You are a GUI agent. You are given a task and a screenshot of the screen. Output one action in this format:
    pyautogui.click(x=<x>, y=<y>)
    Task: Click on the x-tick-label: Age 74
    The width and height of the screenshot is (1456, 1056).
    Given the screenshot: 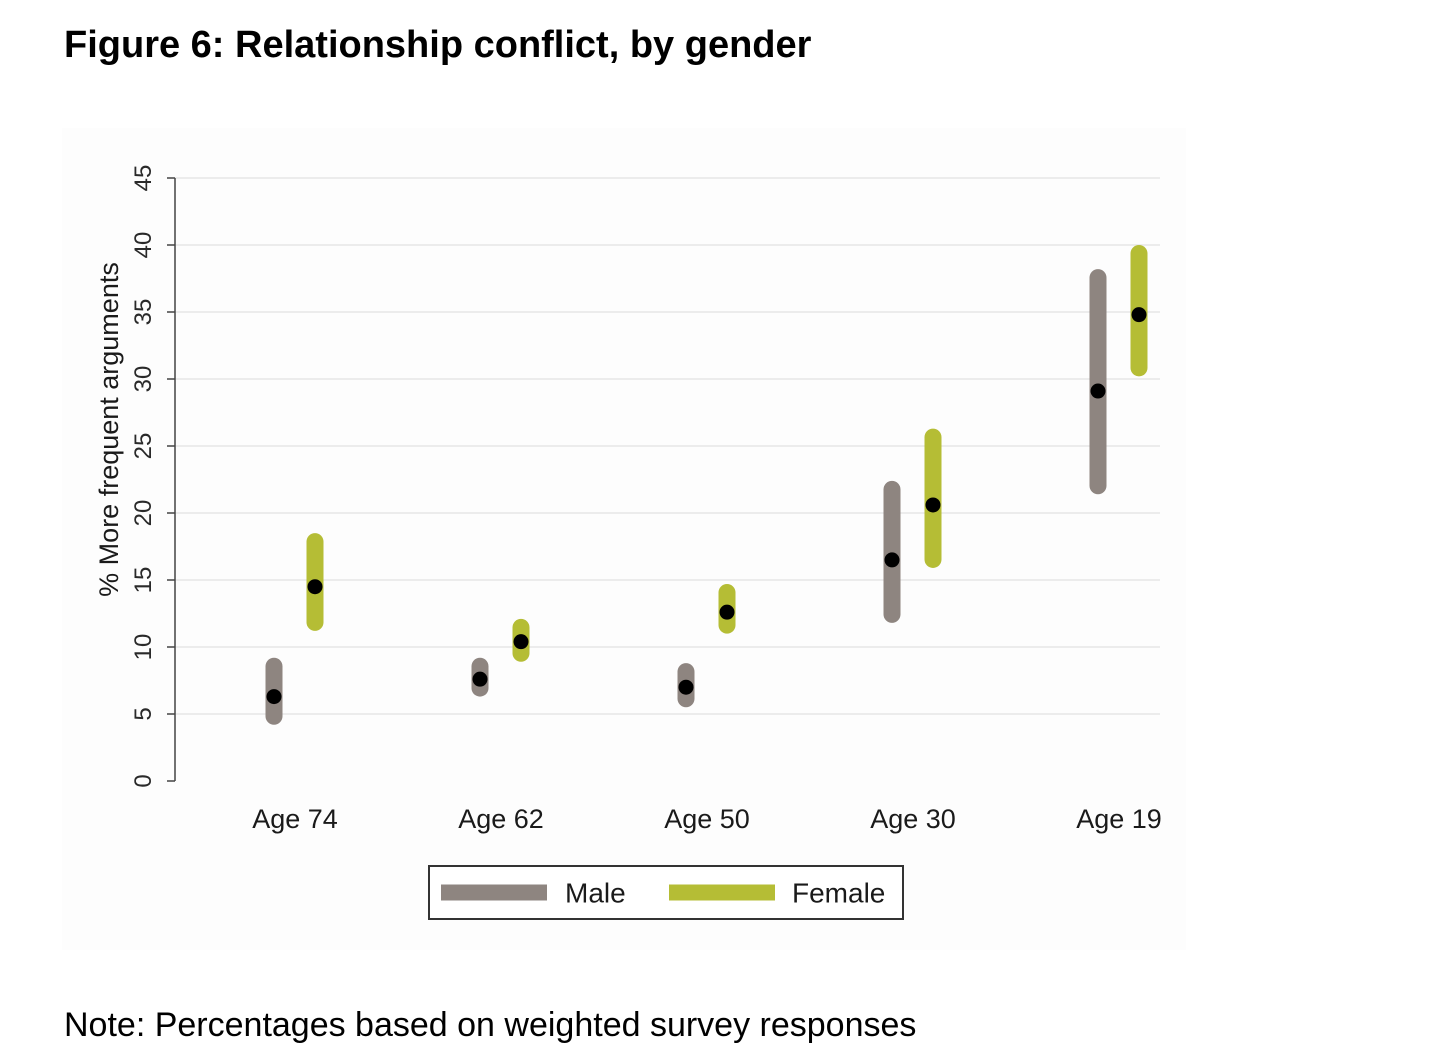 What is the action you would take?
    pyautogui.click(x=295, y=819)
    